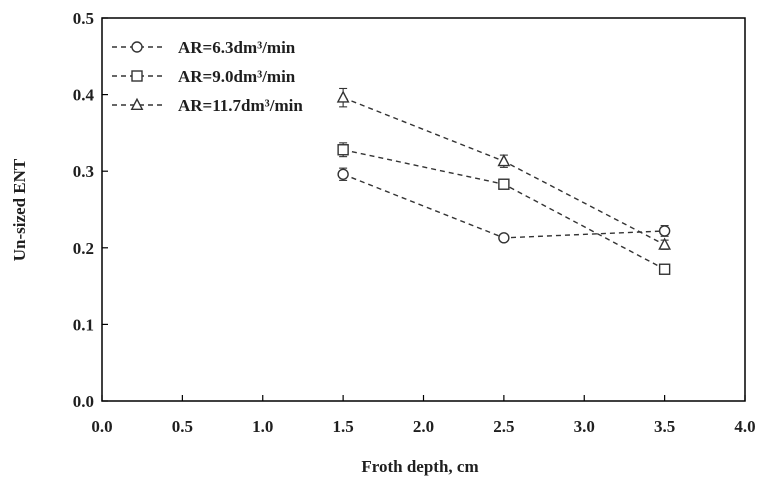 The height and width of the screenshot is (488, 758). I want to click on x-tick-label: 0.0, so click(101, 426).